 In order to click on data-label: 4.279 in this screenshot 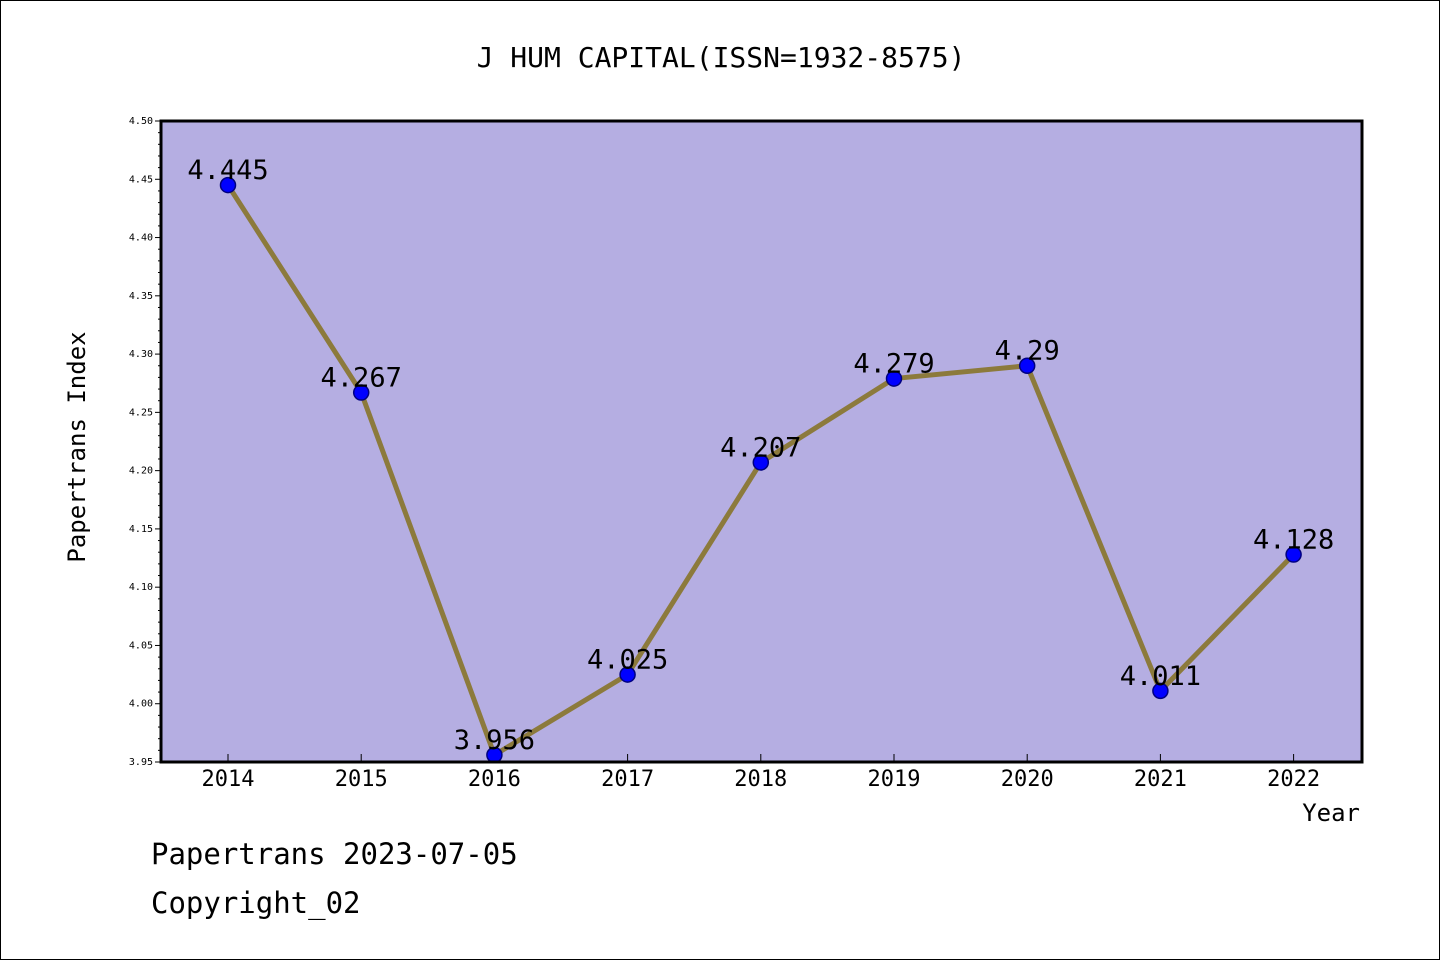, I will do `click(893, 364)`.